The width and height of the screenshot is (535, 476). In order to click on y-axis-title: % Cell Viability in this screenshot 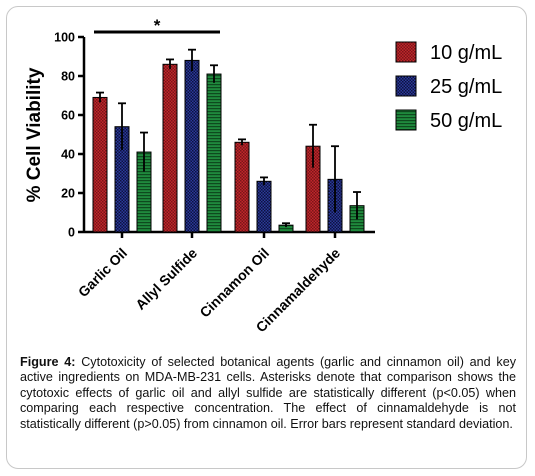, I will do `click(34, 134)`.